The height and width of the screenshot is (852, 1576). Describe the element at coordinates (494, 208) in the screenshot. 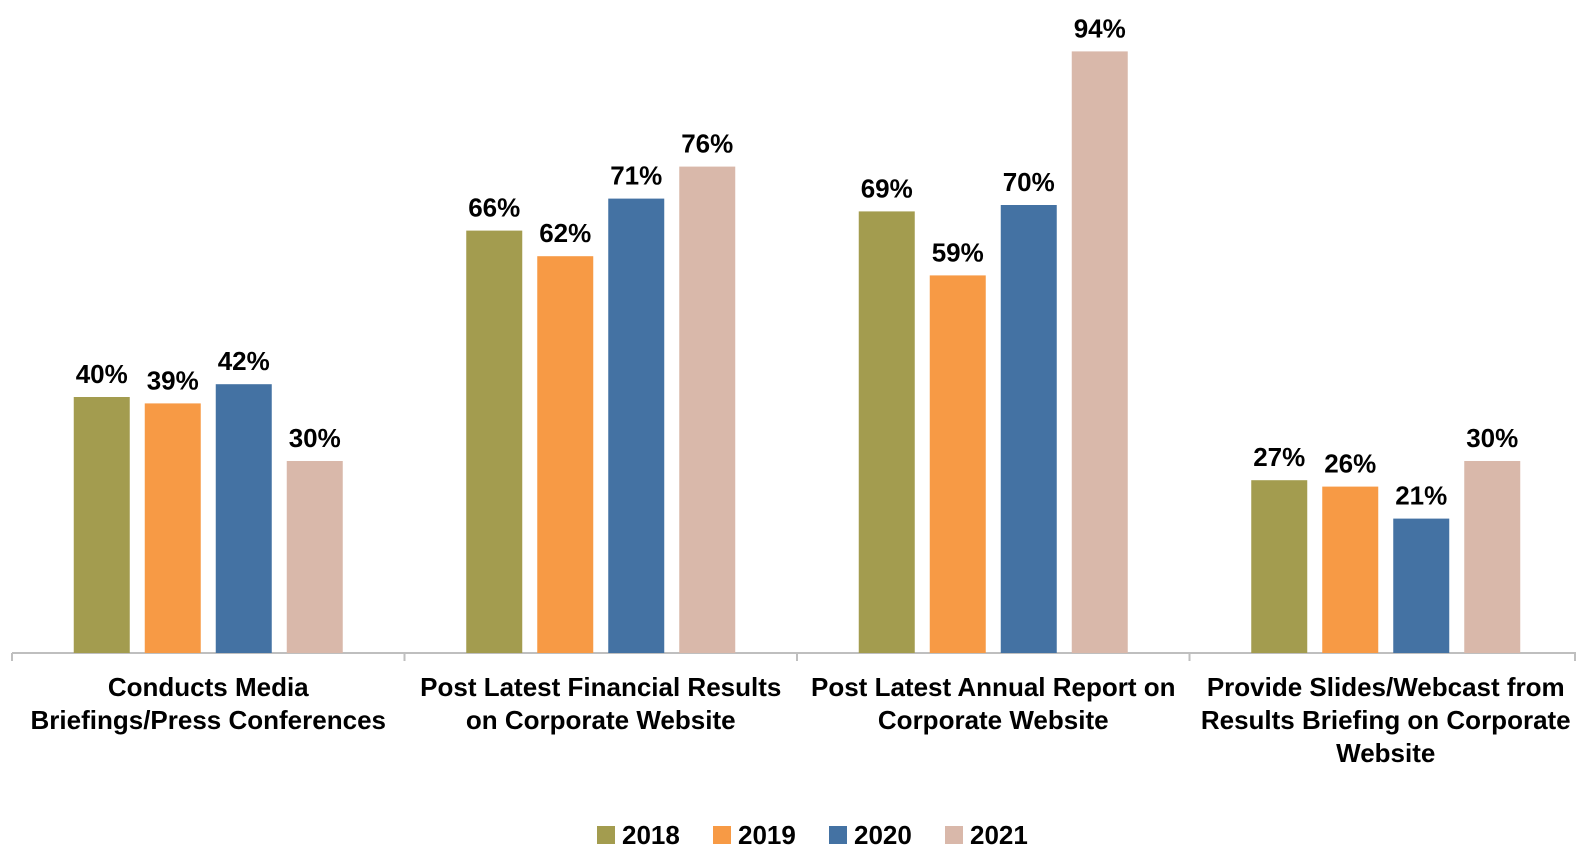

I see `value-label: 66%` at that location.